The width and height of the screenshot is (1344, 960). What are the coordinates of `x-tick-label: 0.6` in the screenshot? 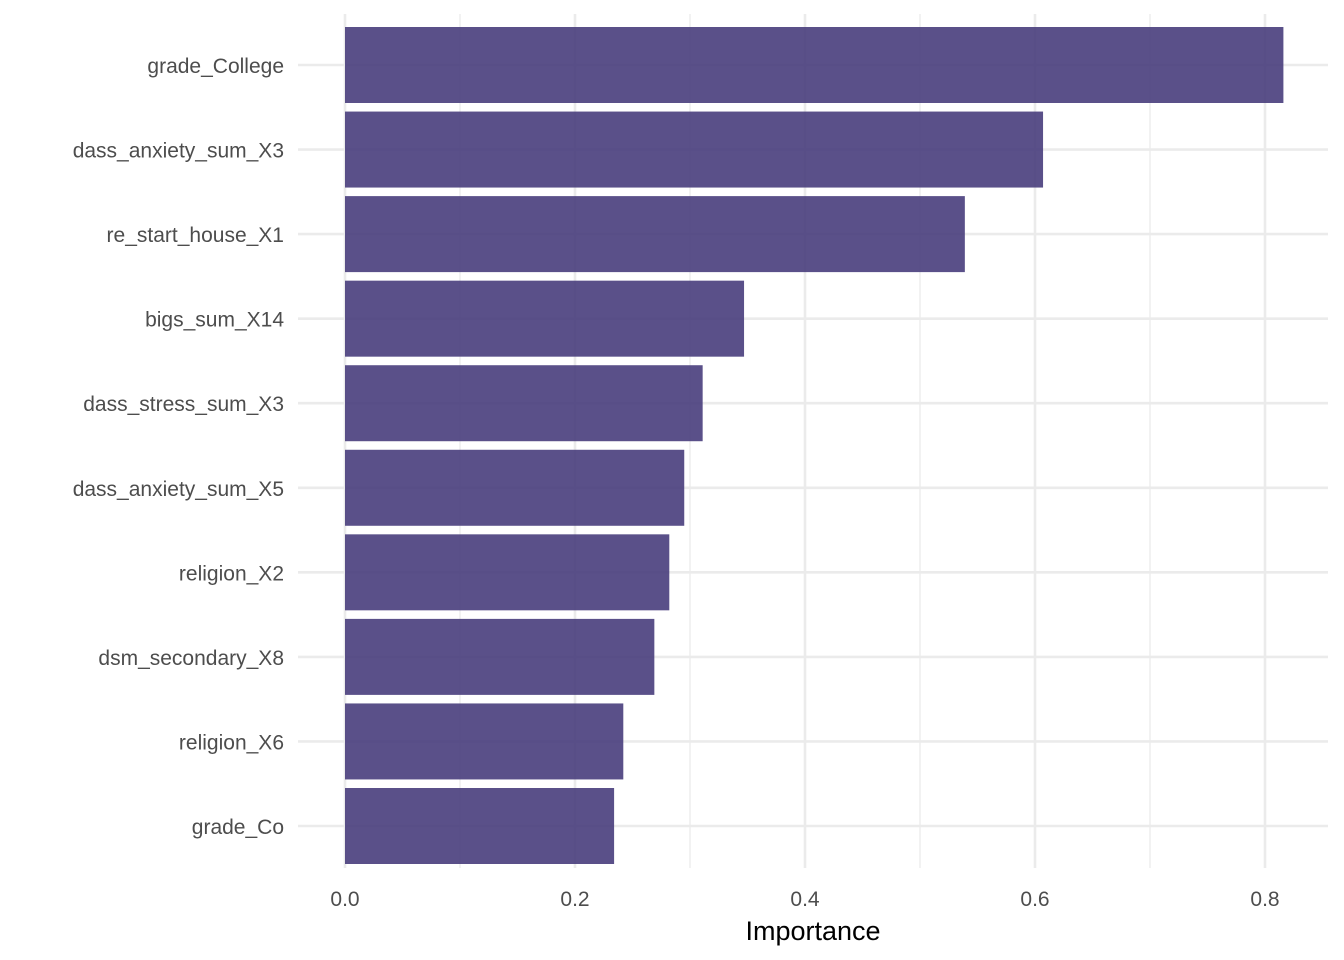 It's located at (1034, 899).